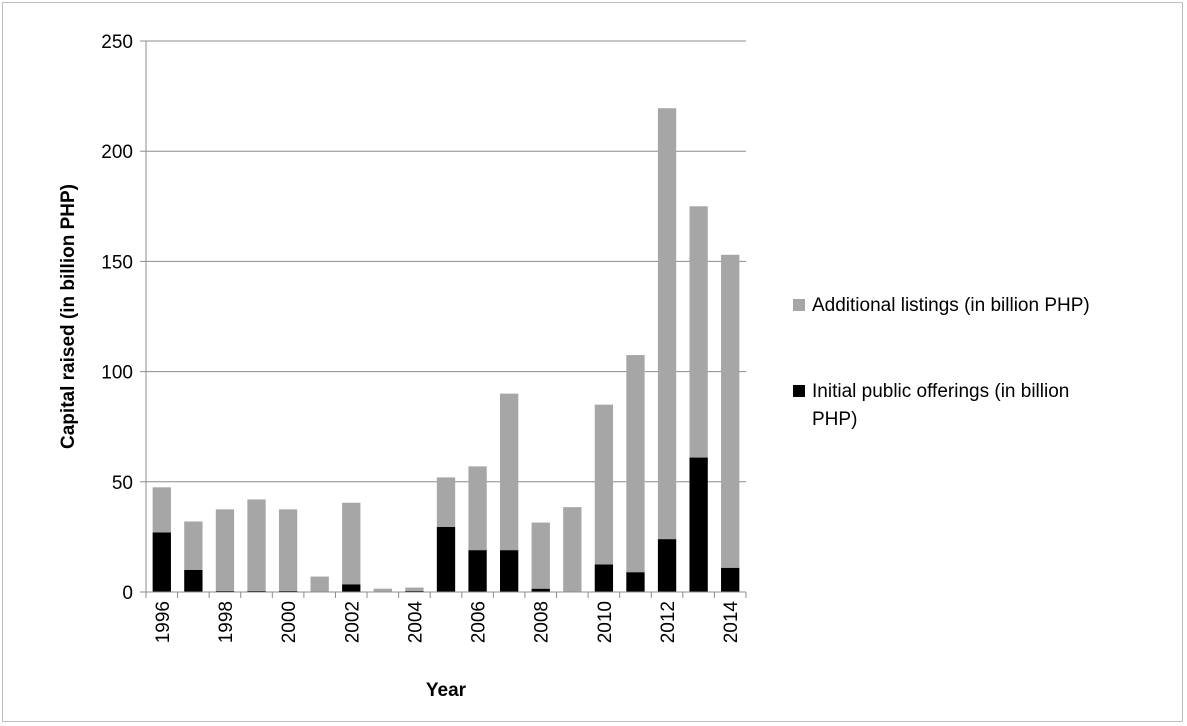 The image size is (1187, 726). I want to click on bar-ipo-2014, so click(730, 579).